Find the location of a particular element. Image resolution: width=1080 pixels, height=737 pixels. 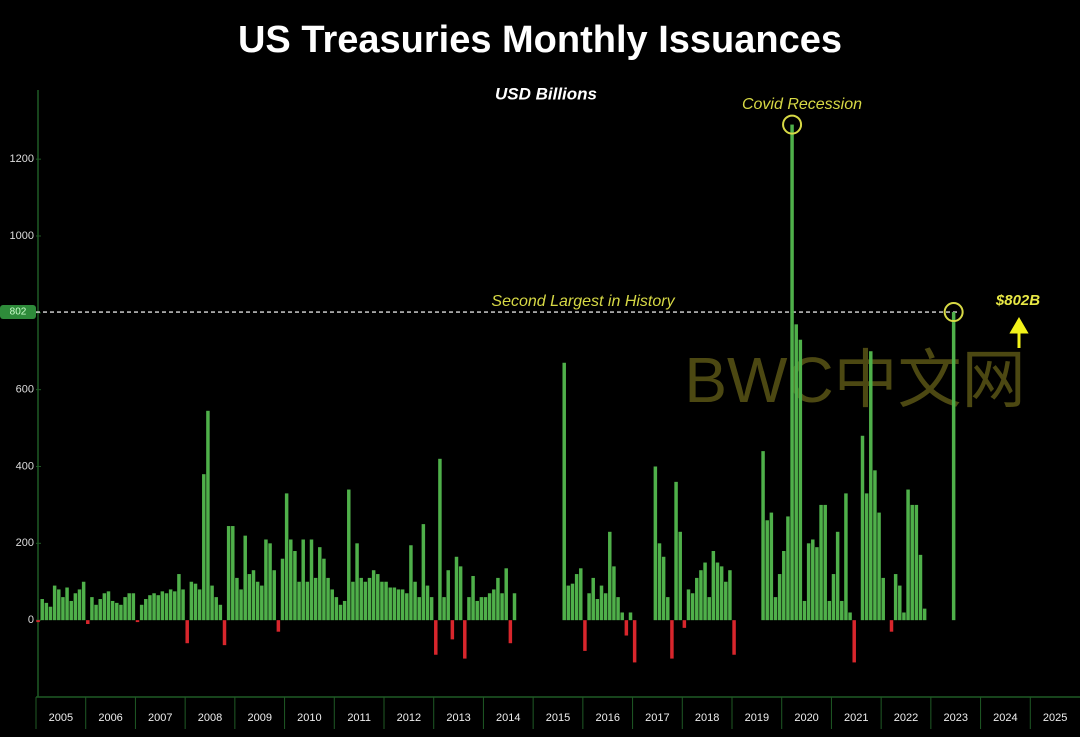

x-tick-label: 2017 is located at coordinates (657, 718).